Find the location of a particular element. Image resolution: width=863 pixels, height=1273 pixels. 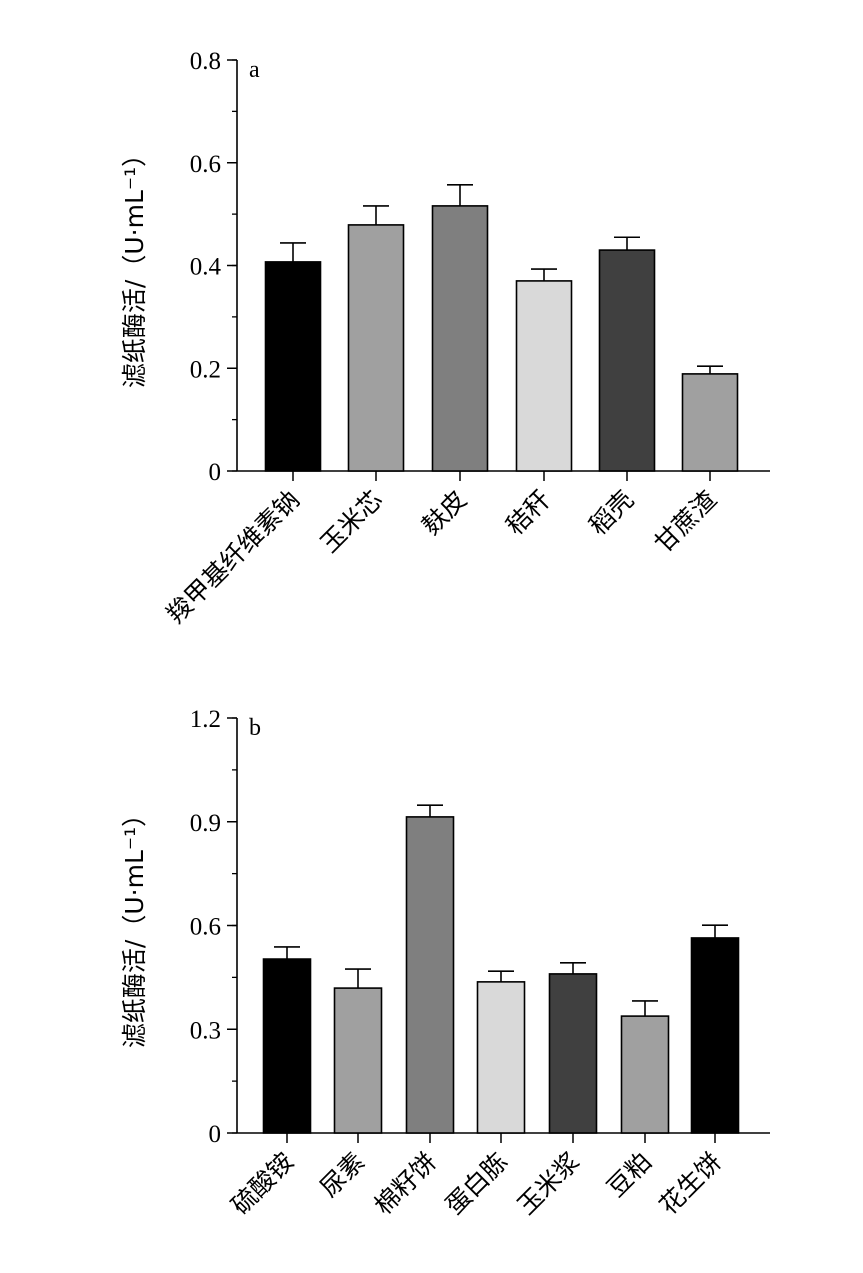

x-tick-label: 硫酸铵 is located at coordinates (263, 1184).